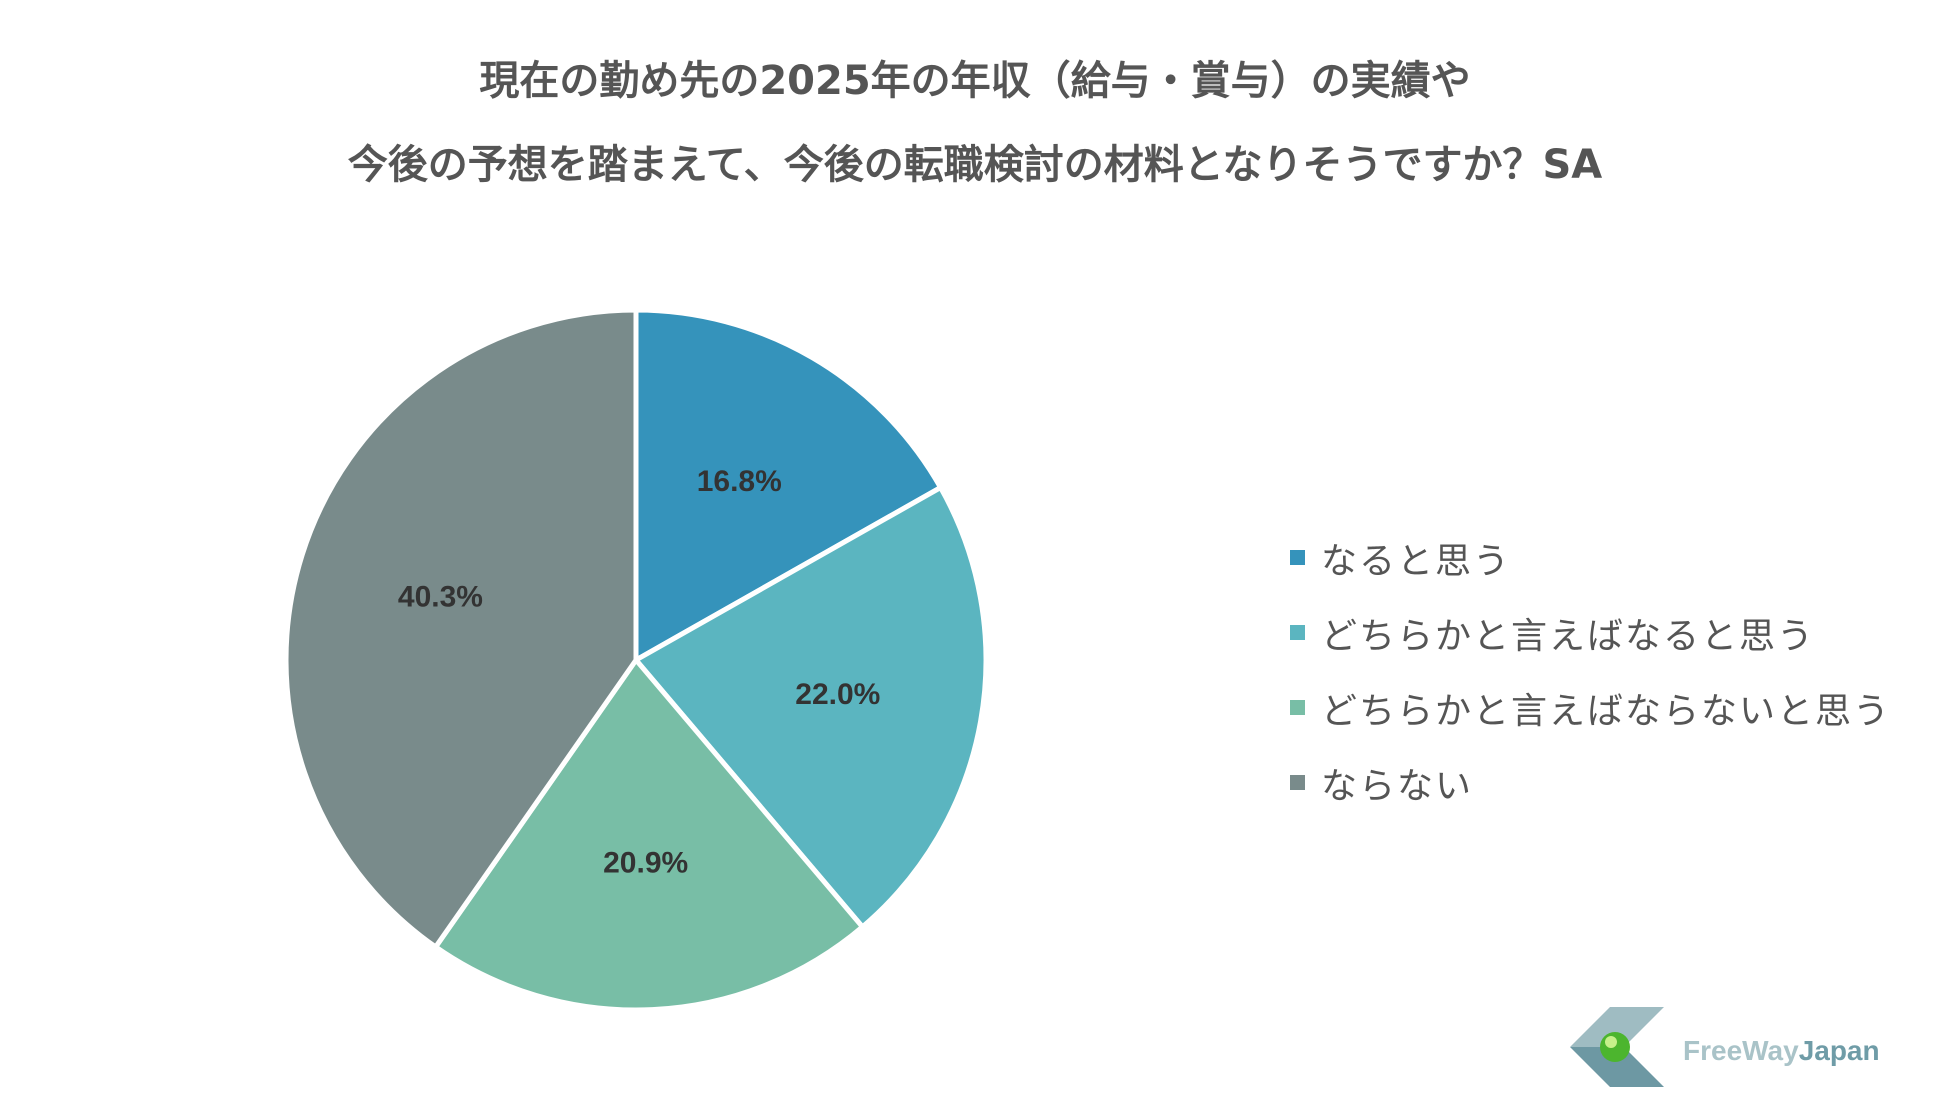 This screenshot has height=1113, width=1950. I want to click on logo-text-japan: Japan, so click(1839, 1050).